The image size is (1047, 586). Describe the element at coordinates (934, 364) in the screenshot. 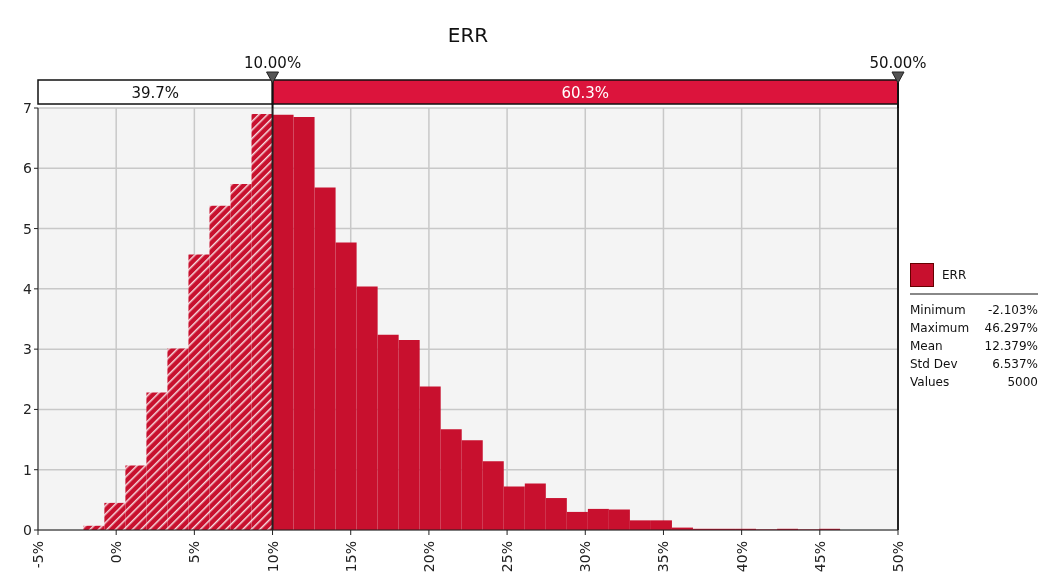

I see `text: Std Dev` at that location.